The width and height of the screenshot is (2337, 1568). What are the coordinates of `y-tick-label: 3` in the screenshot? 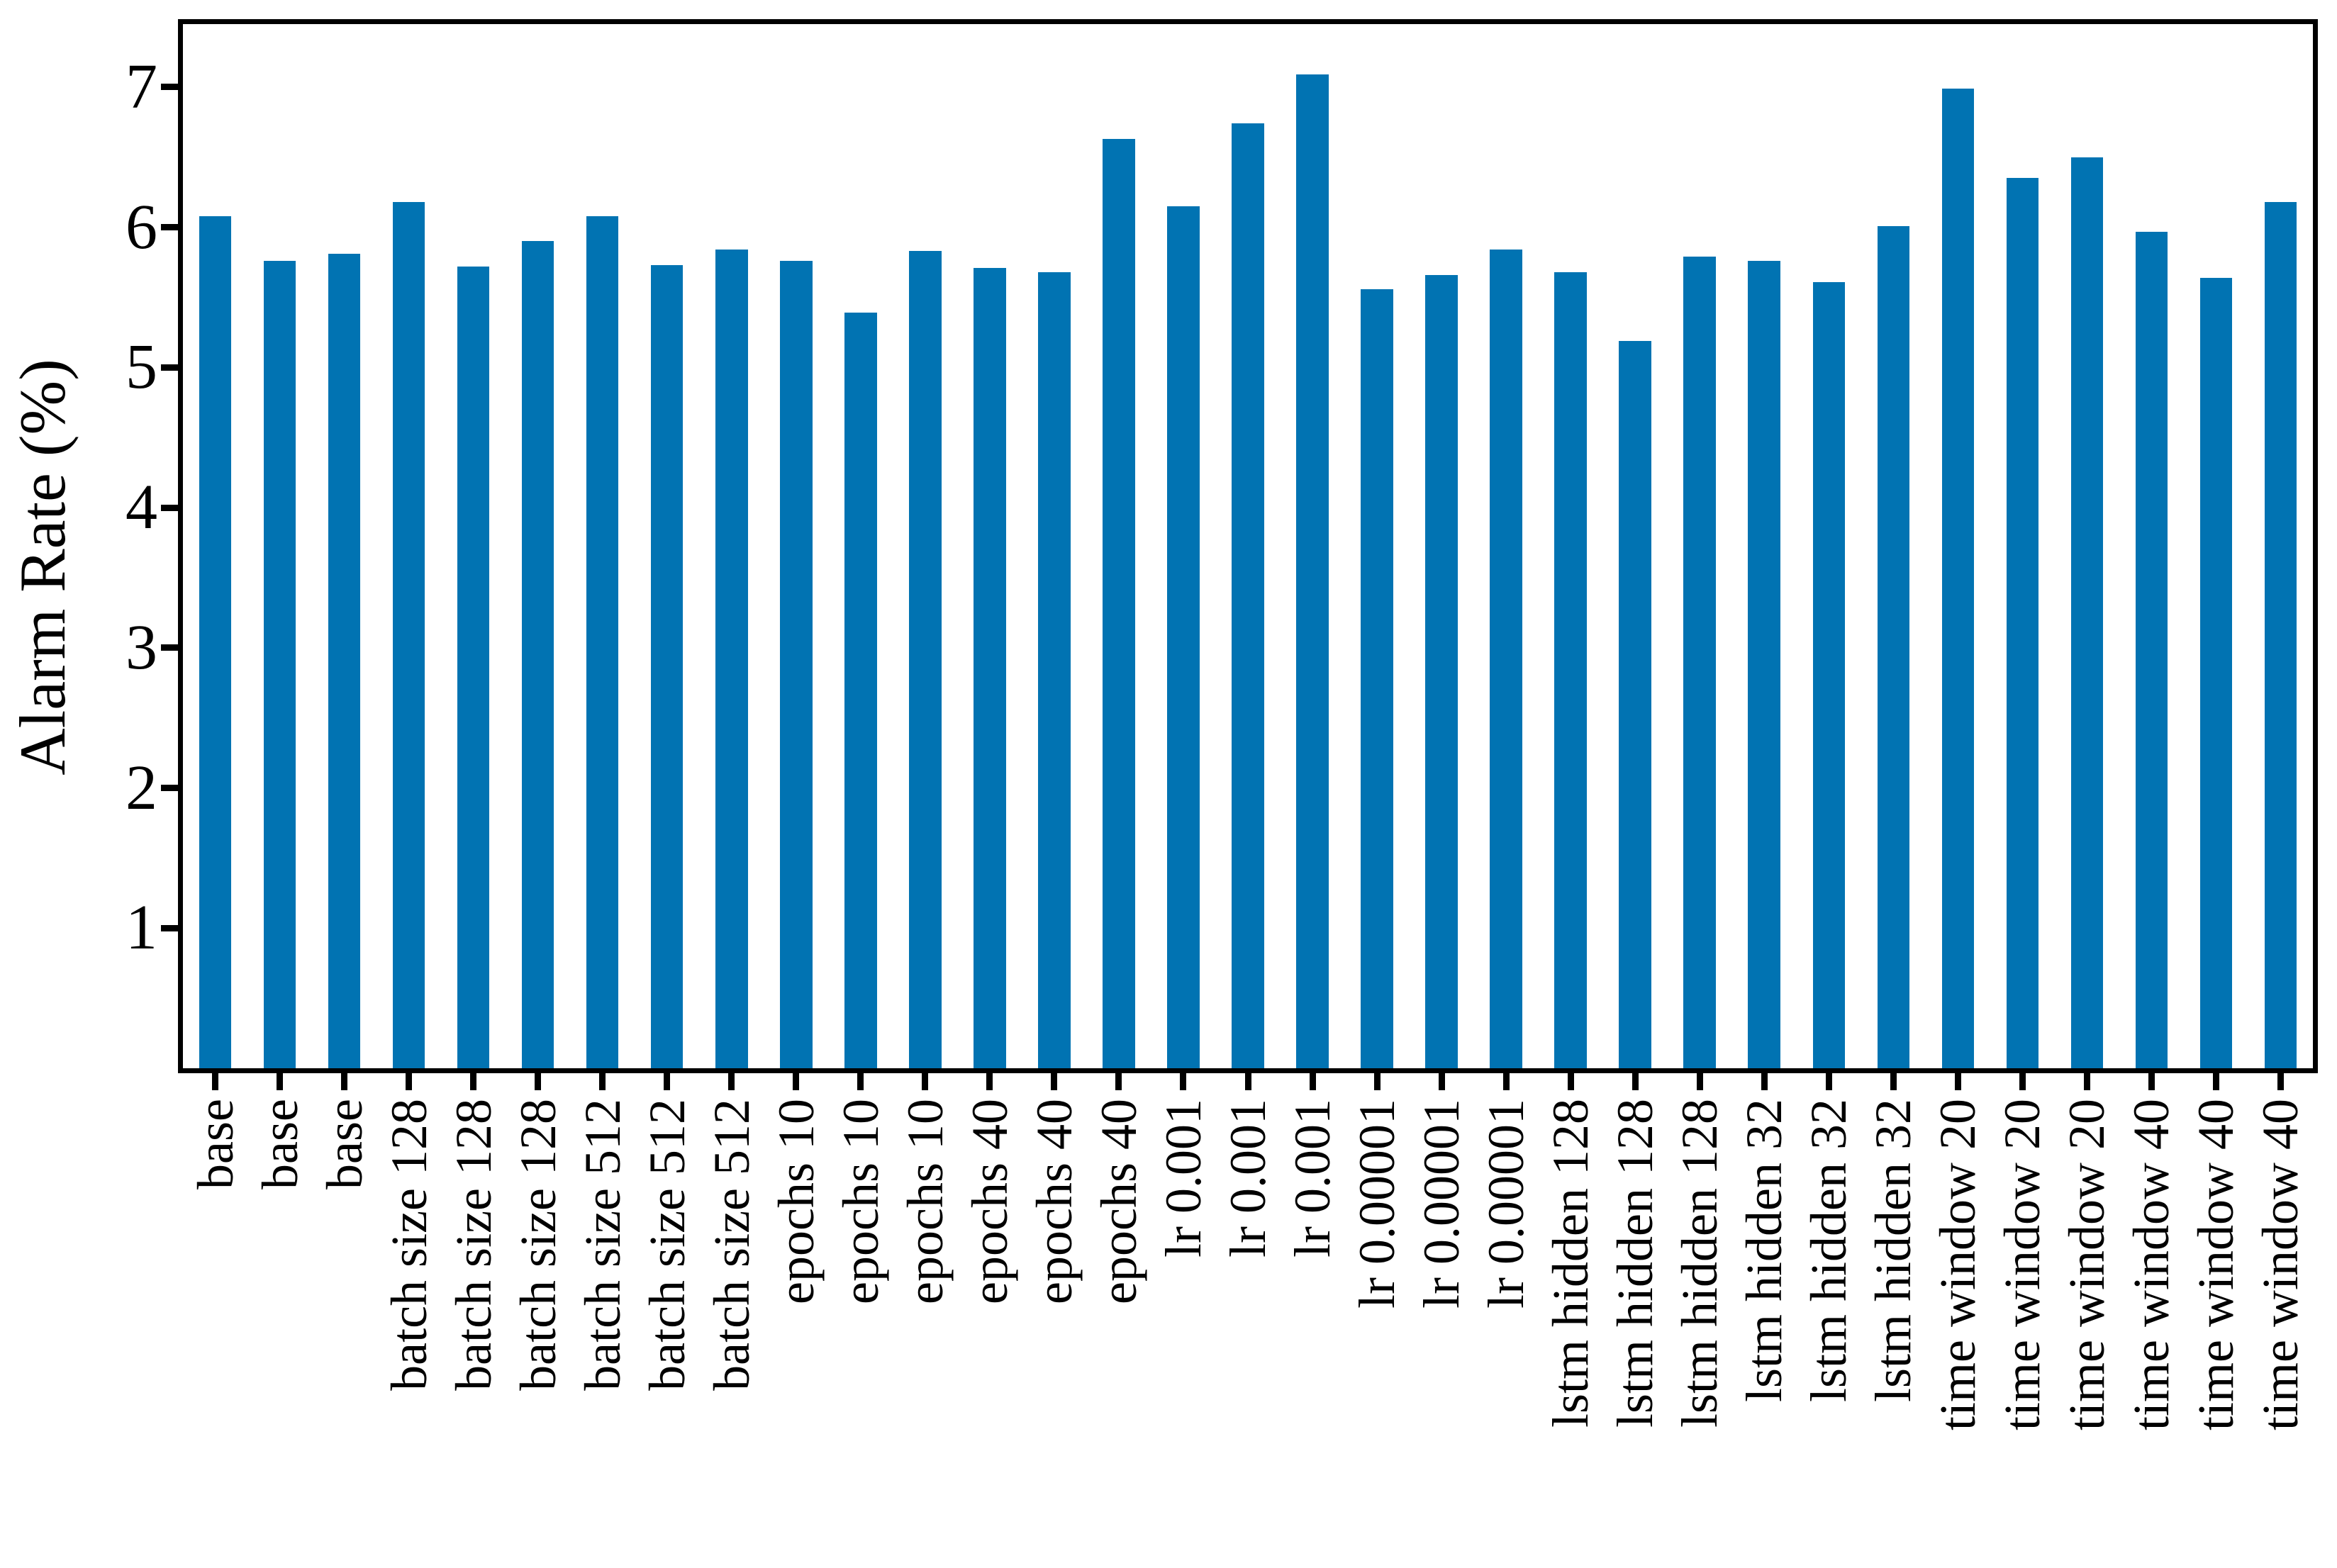 It's located at (141, 648).